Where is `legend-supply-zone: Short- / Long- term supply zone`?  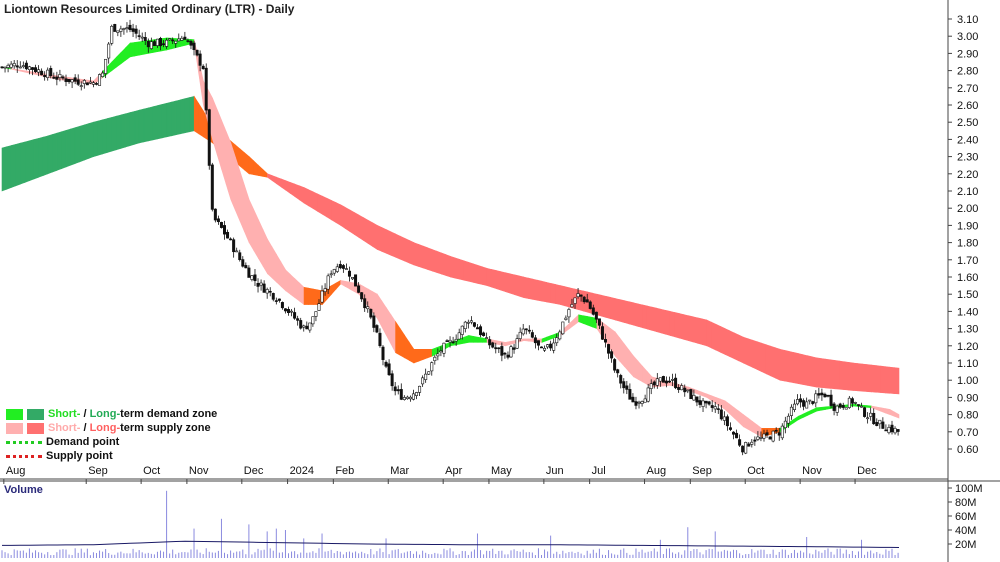
legend-supply-zone: Short- / Long- term supply zone is located at coordinates (111, 428).